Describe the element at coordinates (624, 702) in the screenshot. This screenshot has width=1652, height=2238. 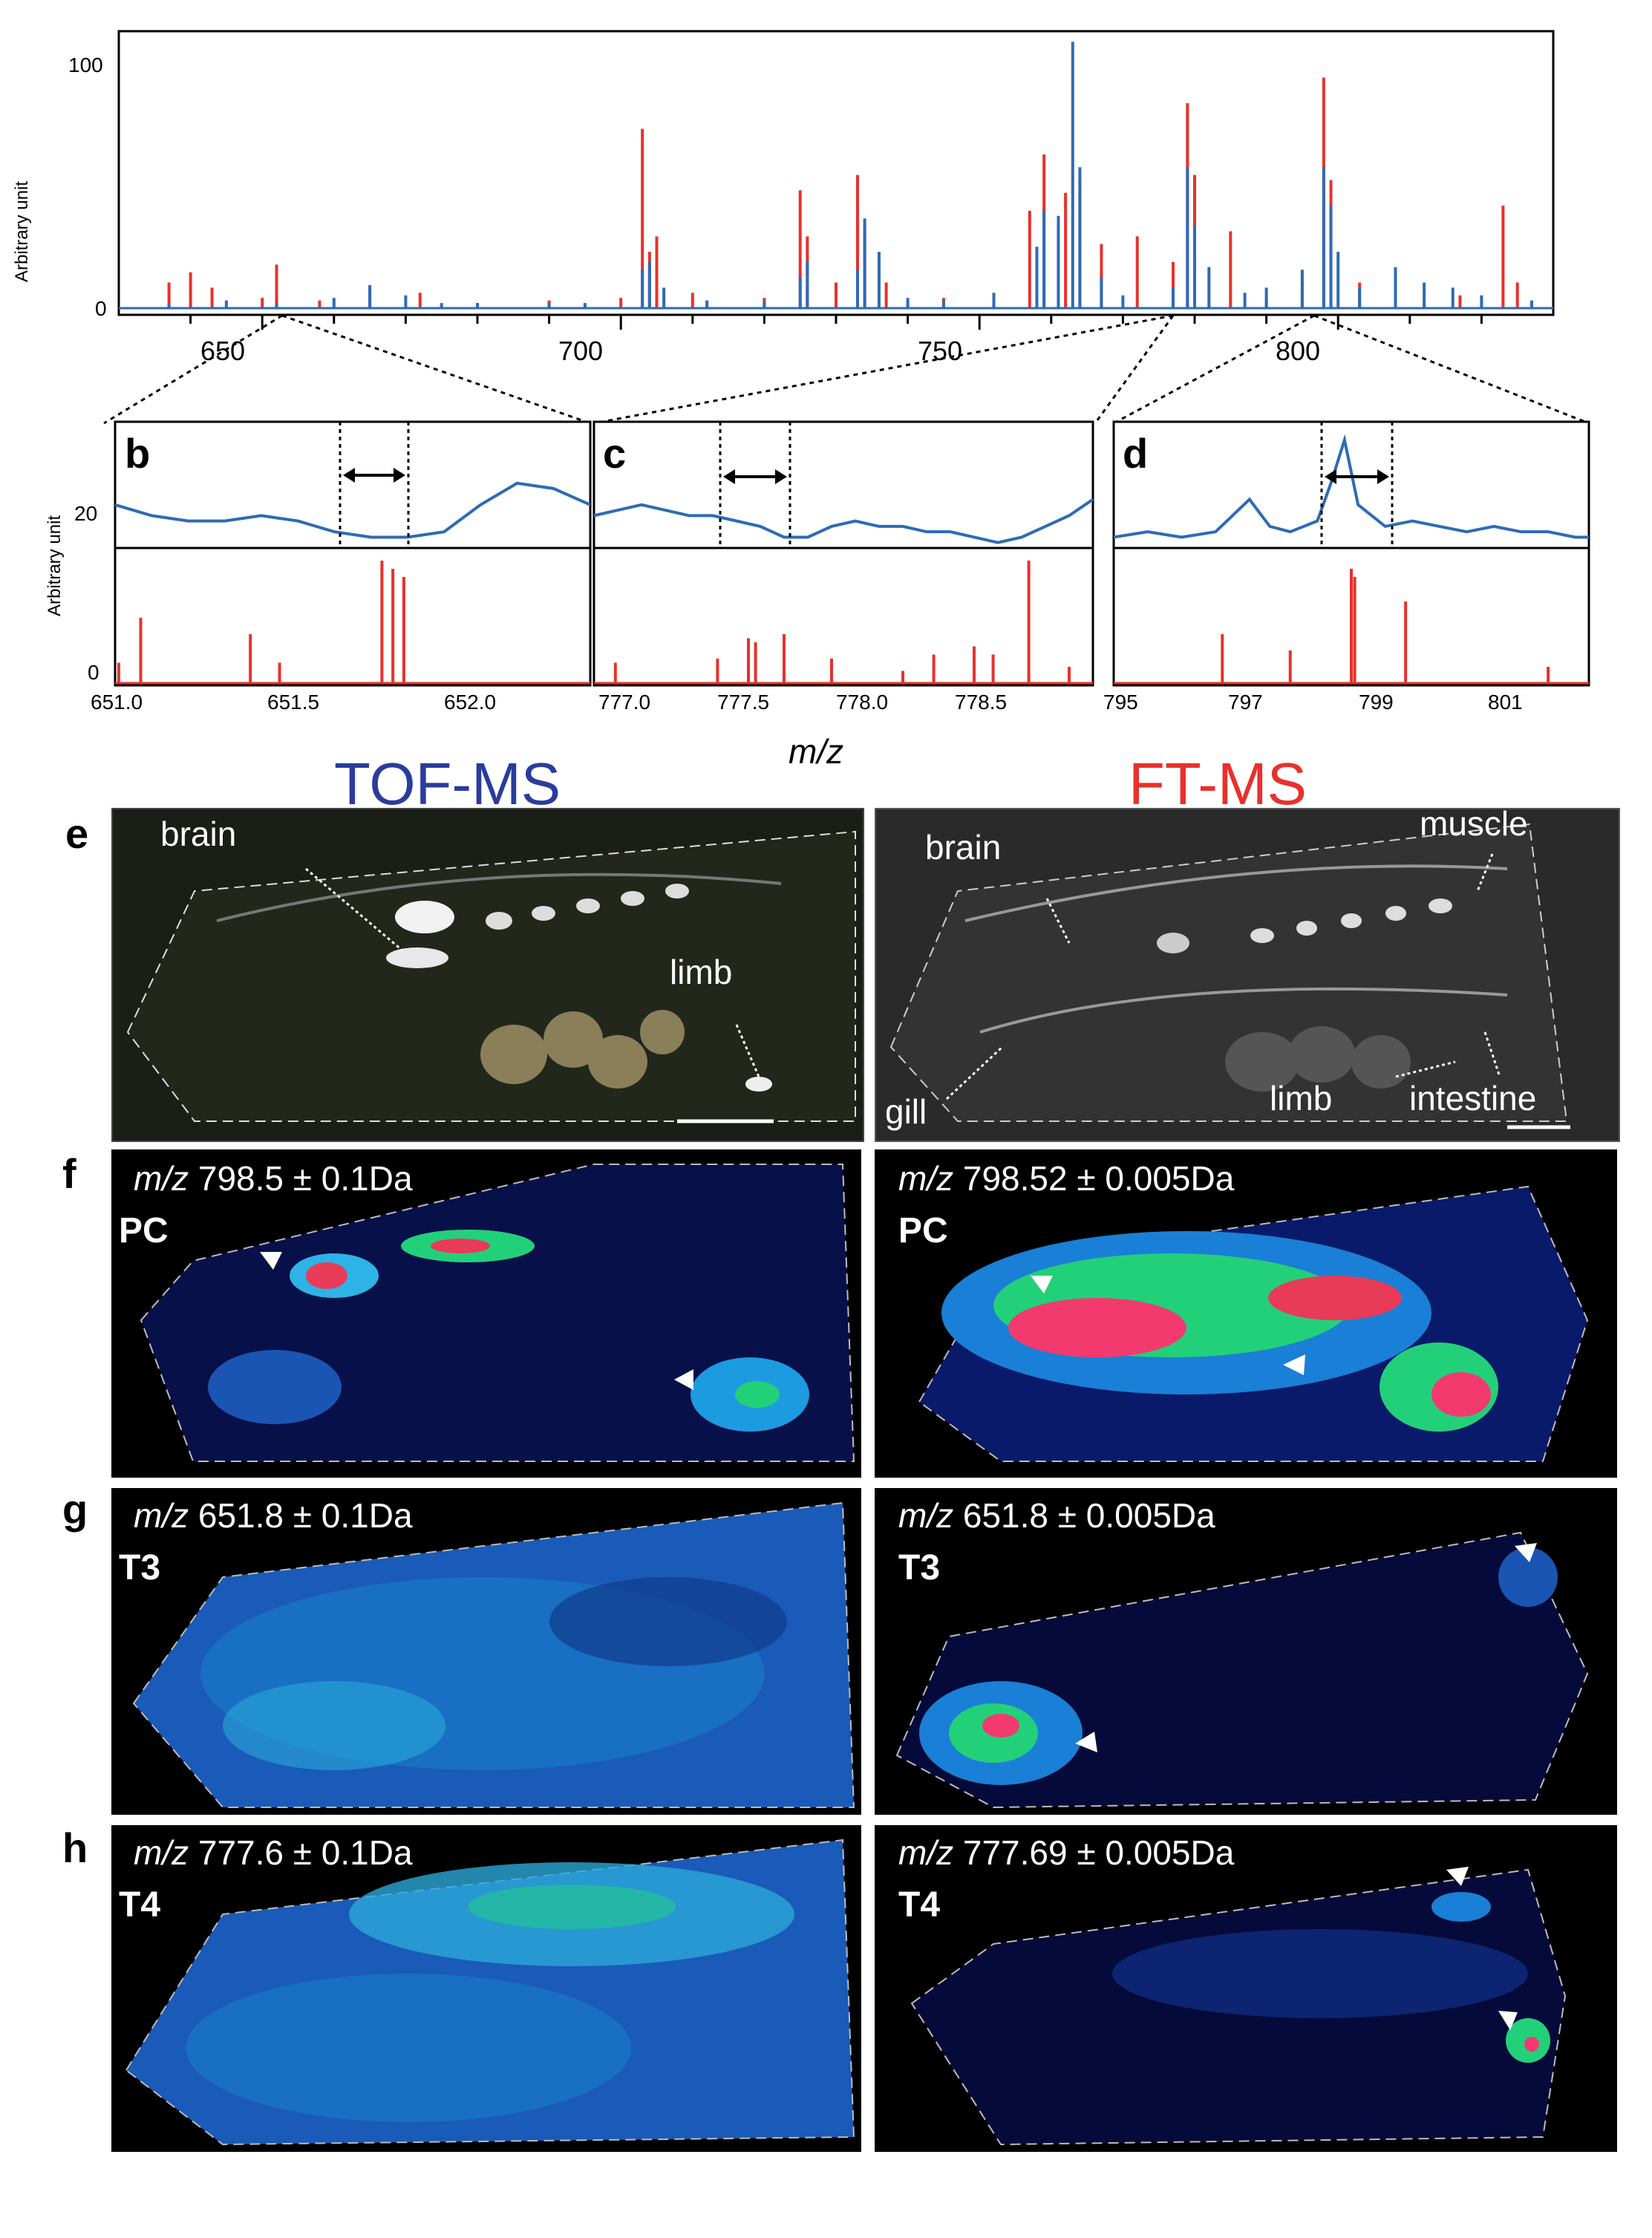
I see `panel-c-xtick: 777.0` at that location.